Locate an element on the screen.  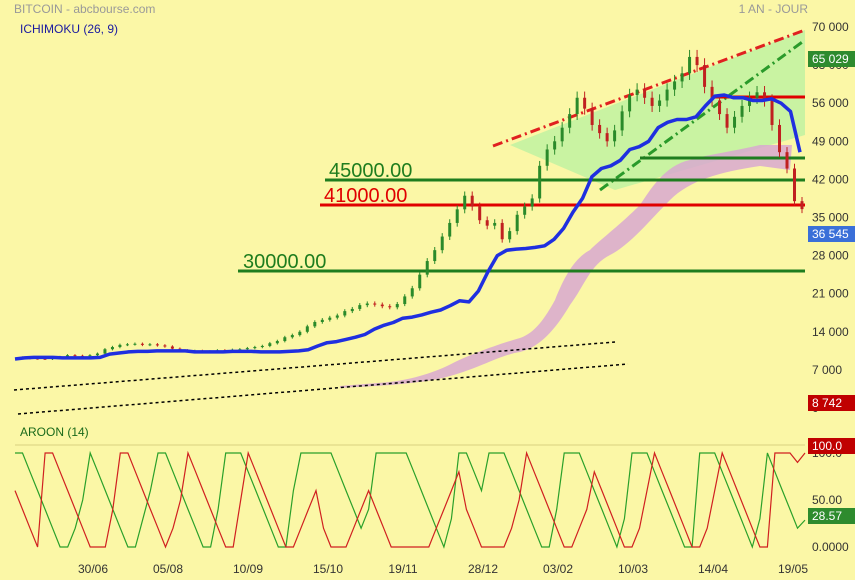
y-tick-label: 28 000 is located at coordinates (830, 256).